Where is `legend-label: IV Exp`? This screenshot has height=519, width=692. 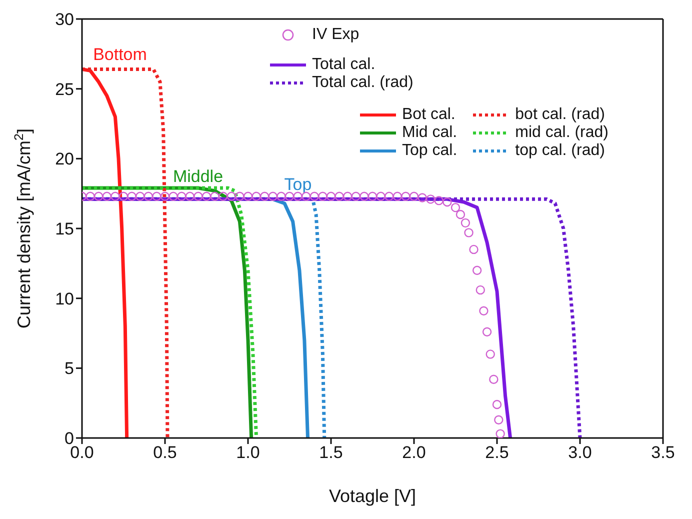 legend-label: IV Exp is located at coordinates (336, 35).